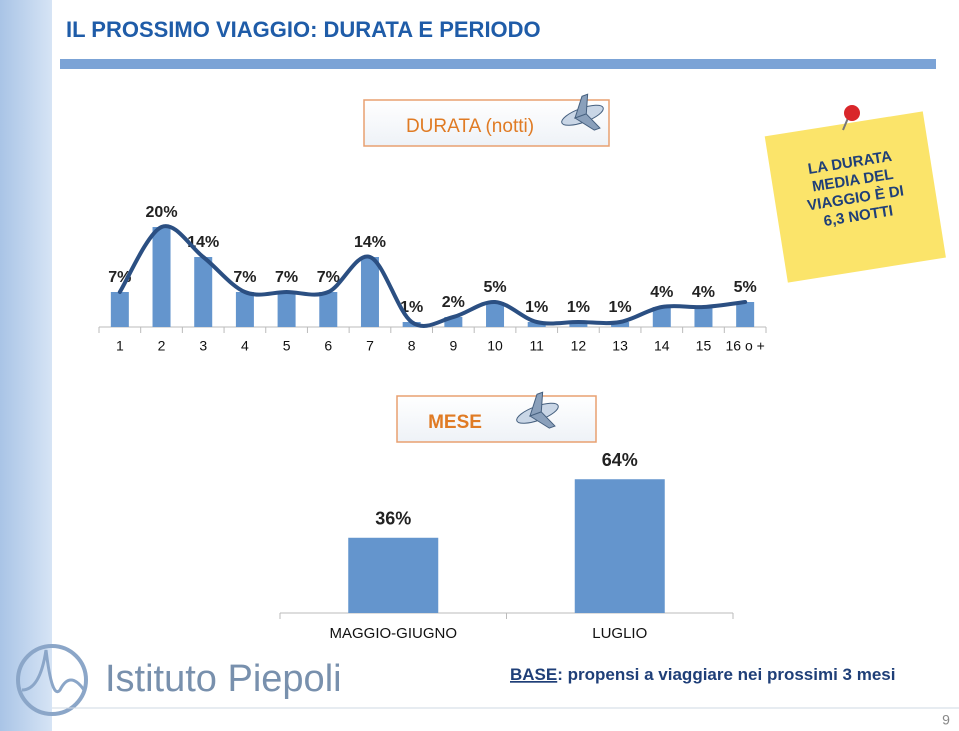 The width and height of the screenshot is (959, 731). What do you see at coordinates (328, 346) in the screenshot?
I see `x-tick-label: 6` at bounding box center [328, 346].